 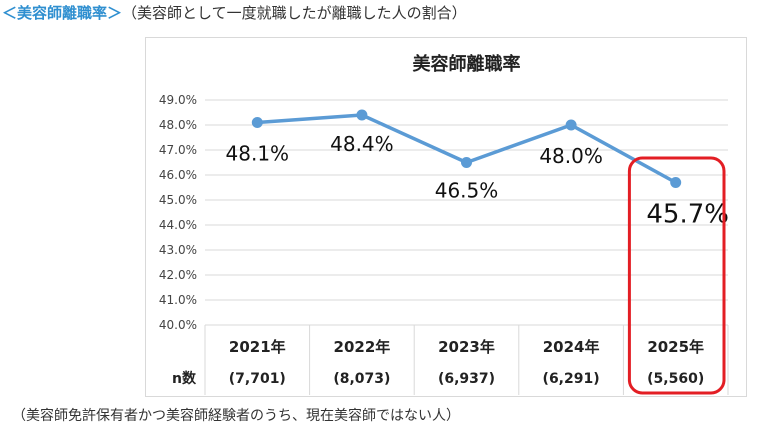 What do you see at coordinates (62, 13) in the screenshot?
I see `heading-accent: ＜美容師離職率＞` at bounding box center [62, 13].